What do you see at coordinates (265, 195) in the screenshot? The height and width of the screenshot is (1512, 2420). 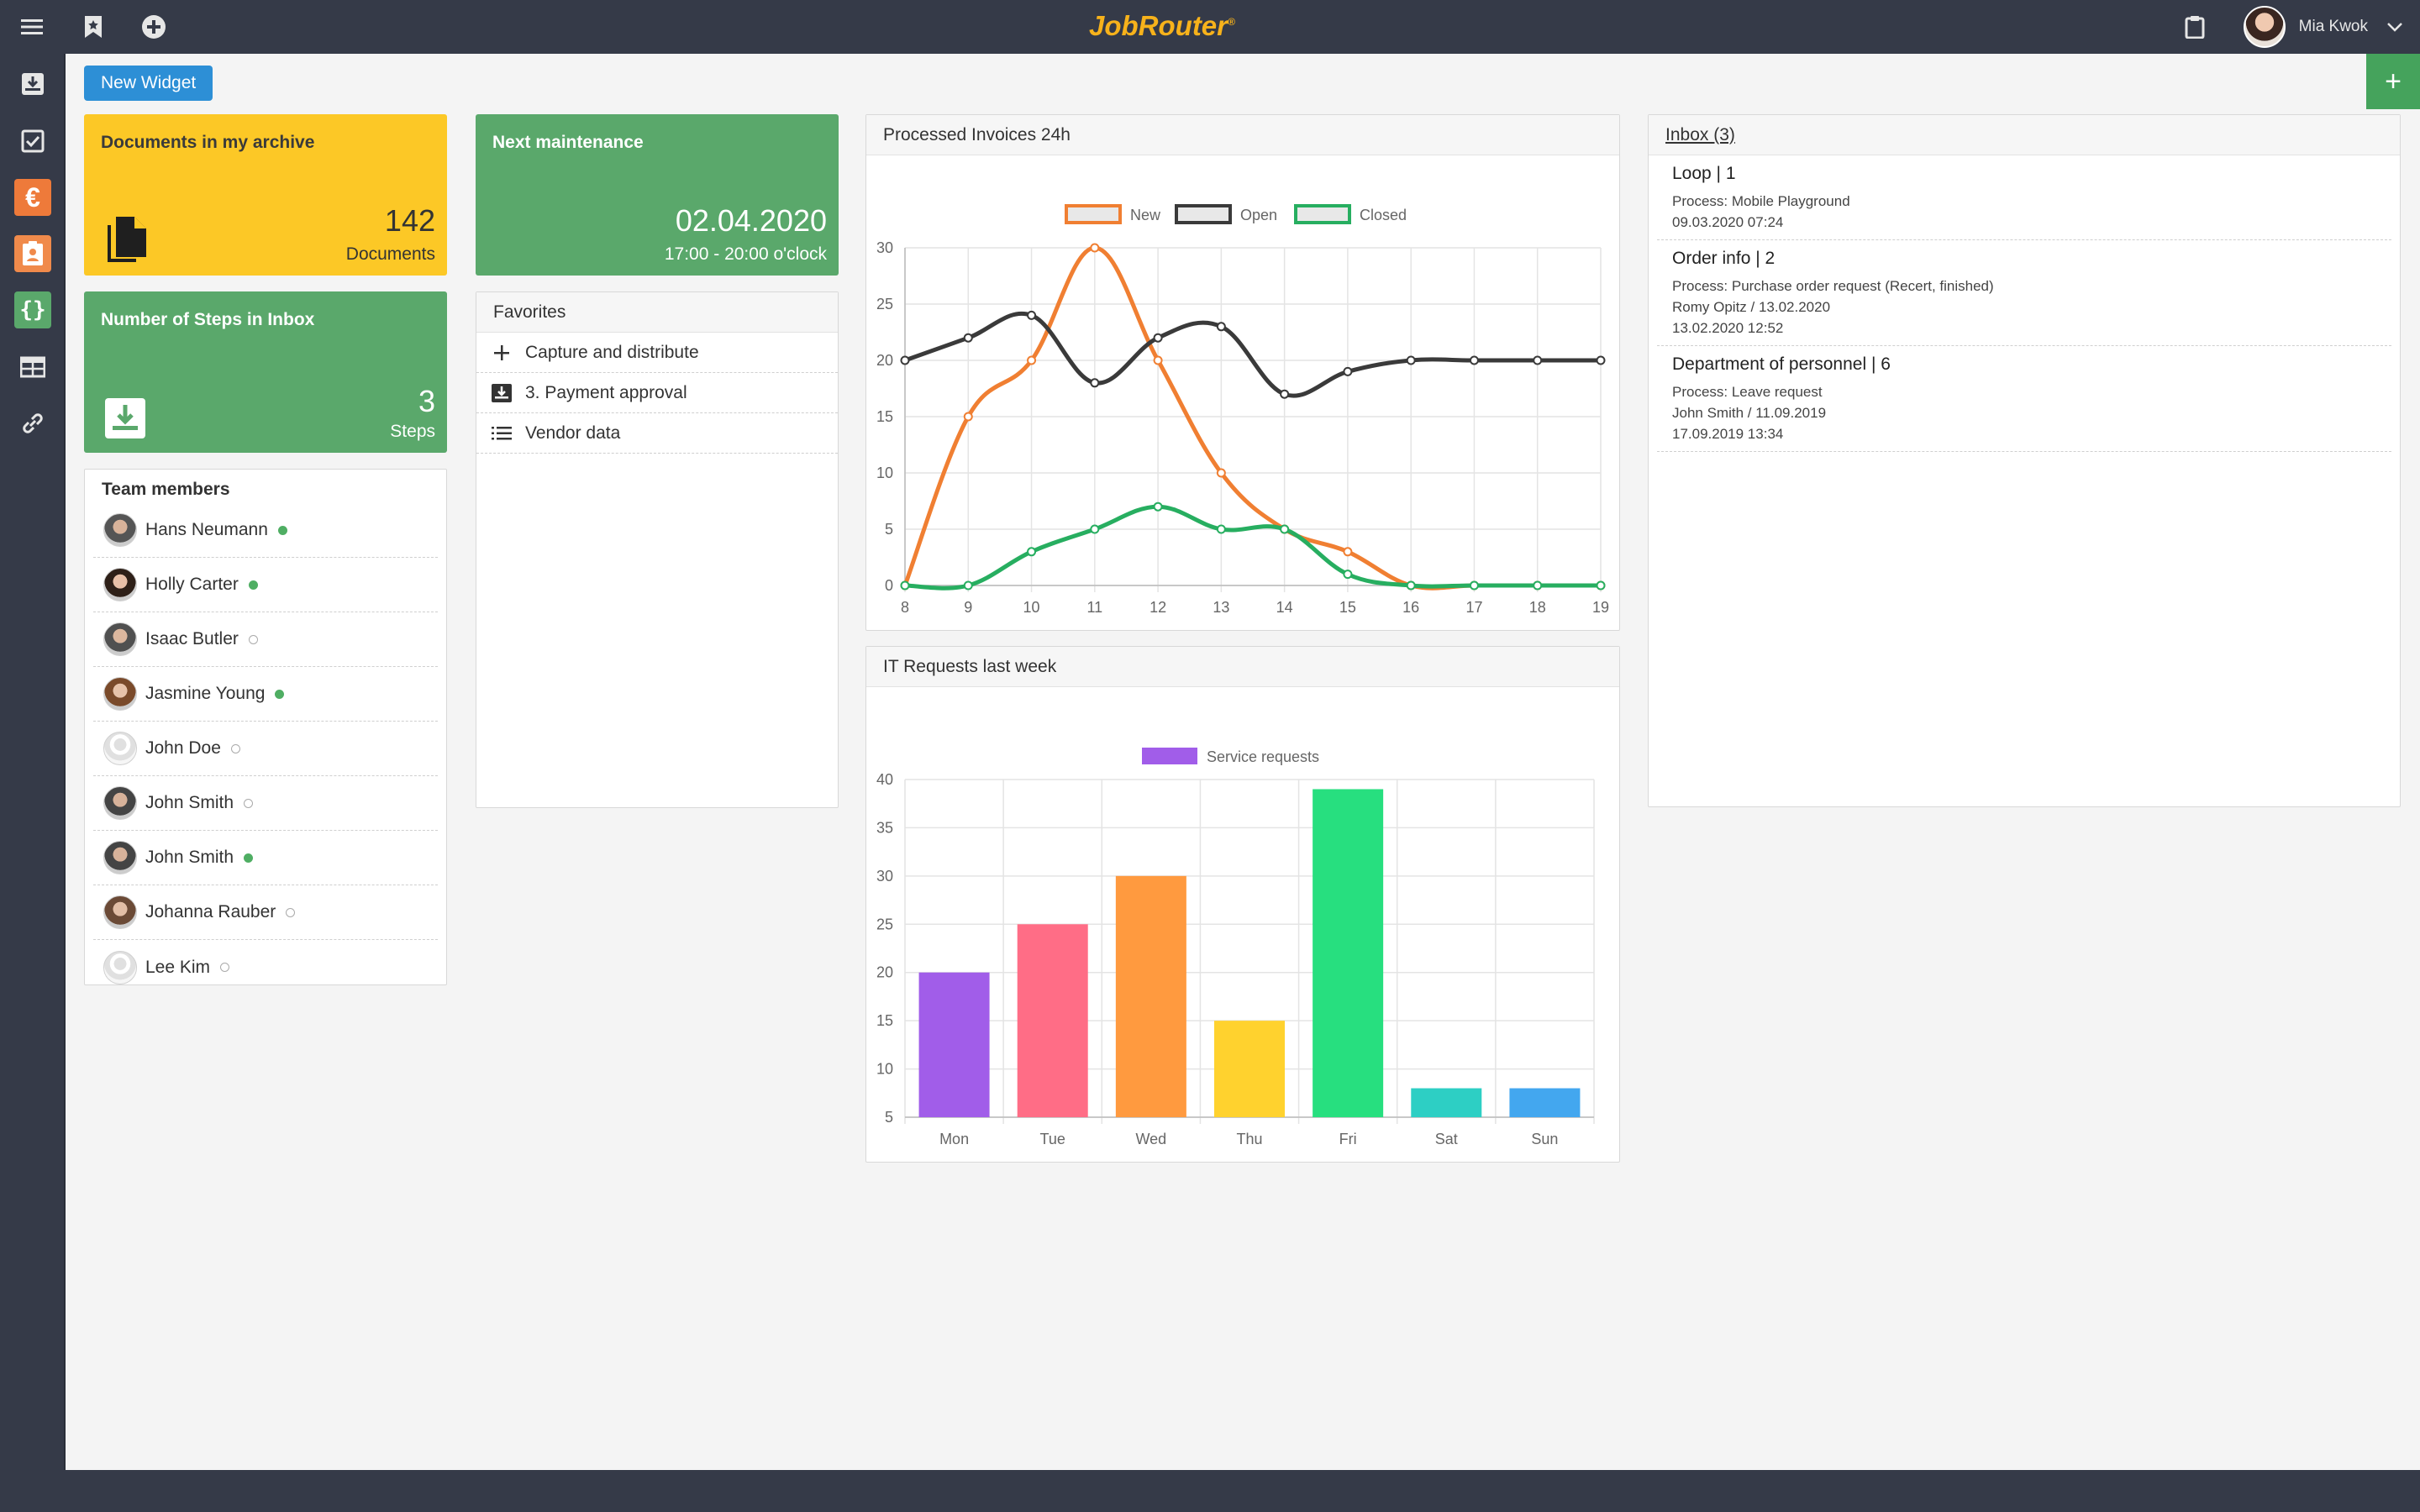 I see `archive-widget: Documents in my archive 142 Documents` at bounding box center [265, 195].